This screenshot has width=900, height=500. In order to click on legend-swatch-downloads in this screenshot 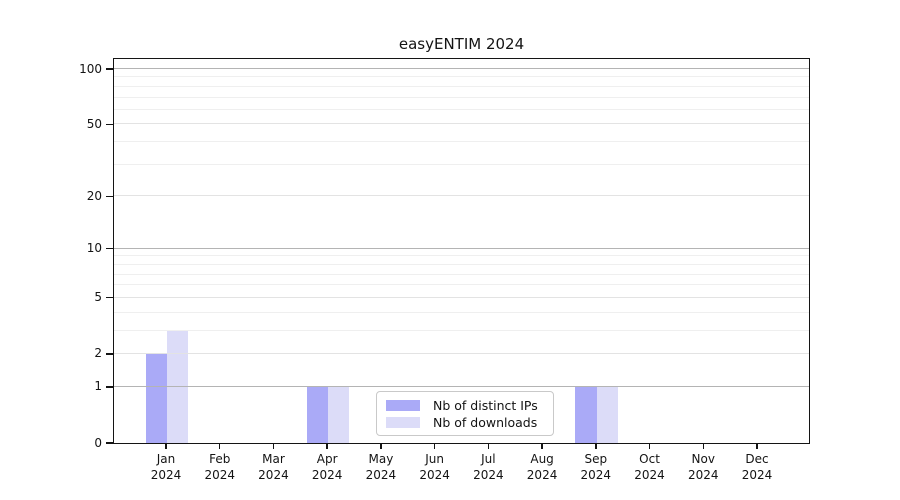, I will do `click(403, 422)`.